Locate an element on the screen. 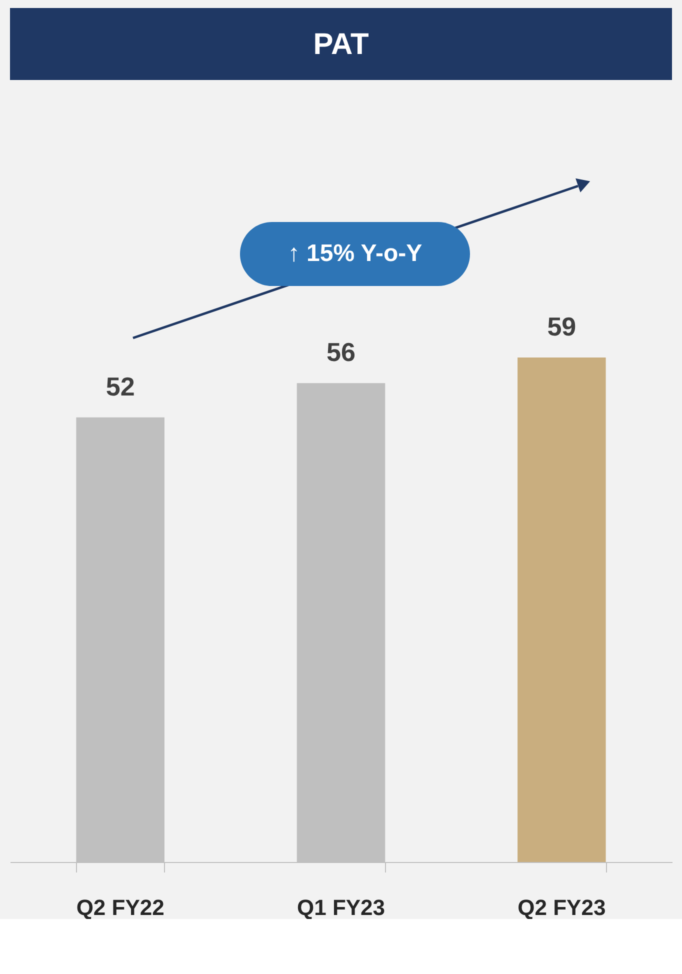 The image size is (682, 974). x-tick-label: Q2 FY23 is located at coordinates (562, 907).